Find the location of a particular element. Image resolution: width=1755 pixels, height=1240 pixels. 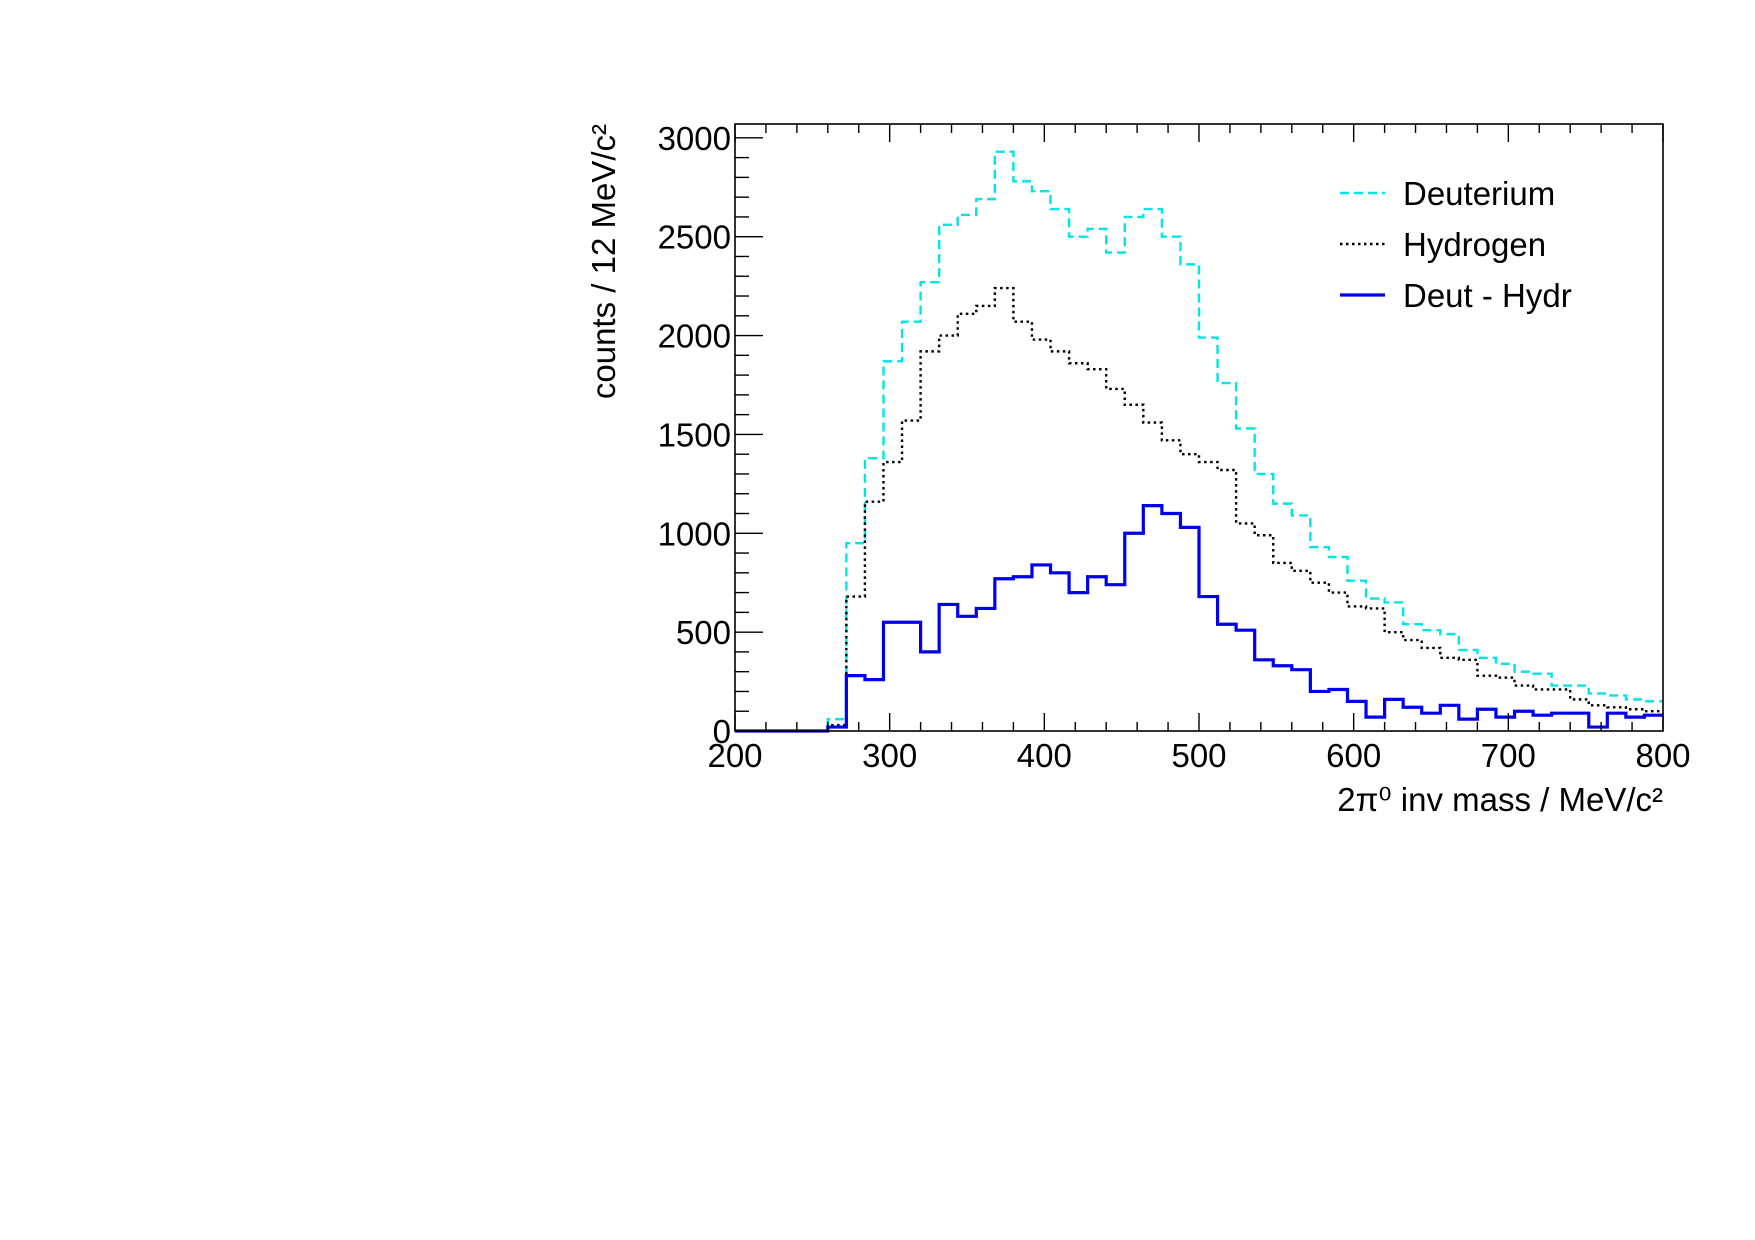

x-tick-label: 200 is located at coordinates (734, 755).